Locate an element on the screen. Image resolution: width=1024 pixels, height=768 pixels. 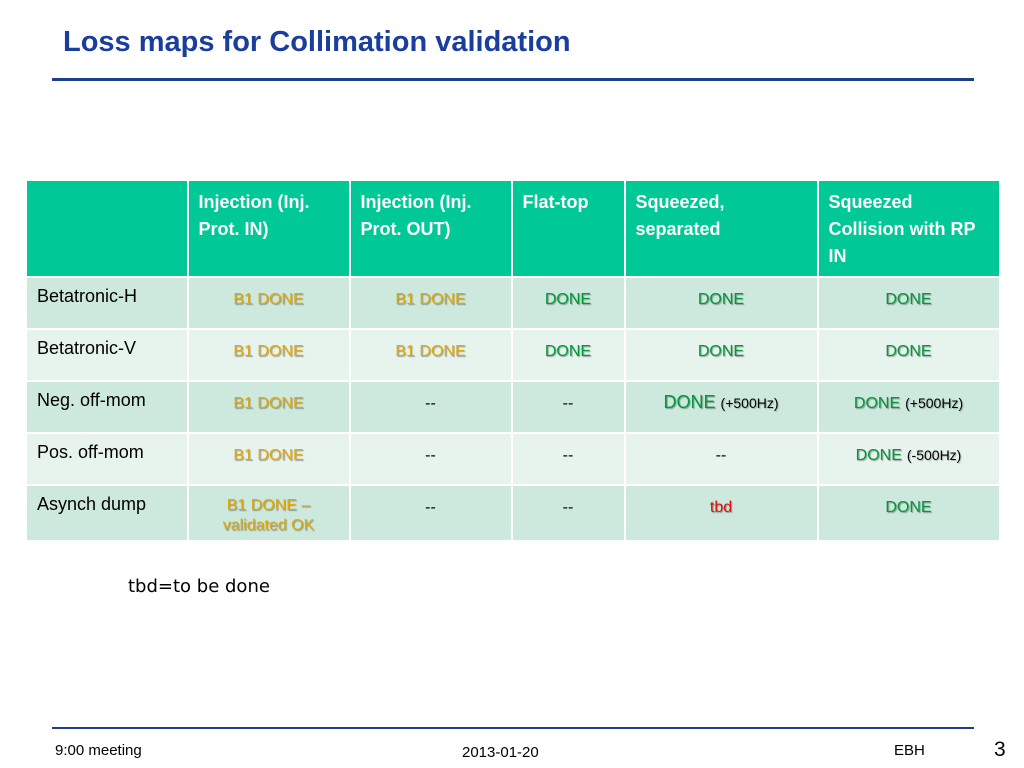
status-tbd-text: tbd is located at coordinates (721, 507).